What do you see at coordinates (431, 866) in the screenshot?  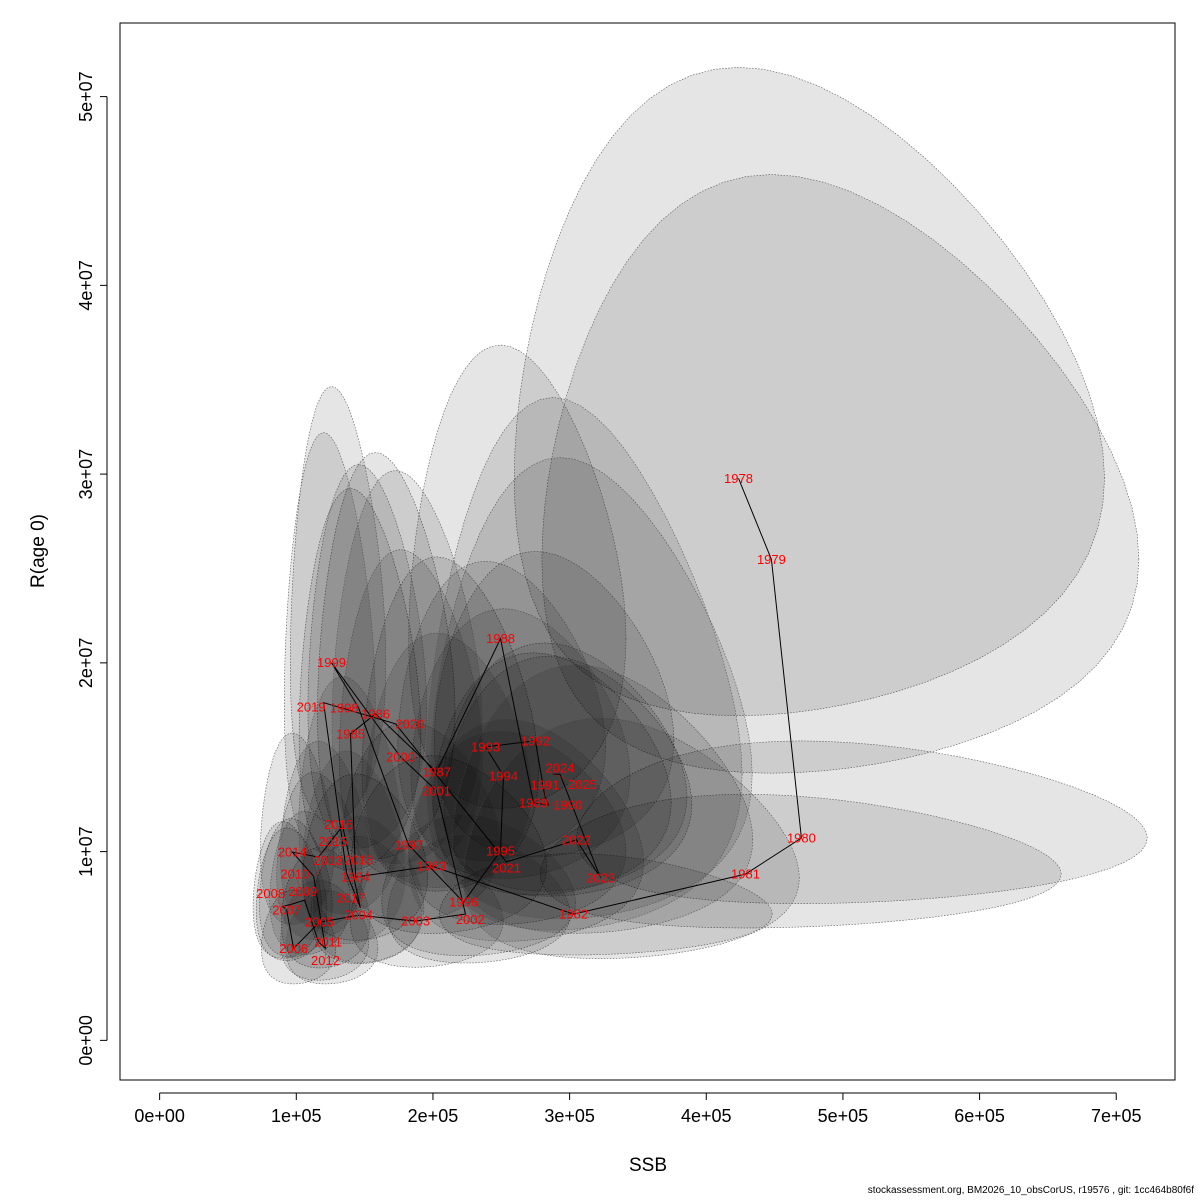 I see `year-label-1983: 1983` at bounding box center [431, 866].